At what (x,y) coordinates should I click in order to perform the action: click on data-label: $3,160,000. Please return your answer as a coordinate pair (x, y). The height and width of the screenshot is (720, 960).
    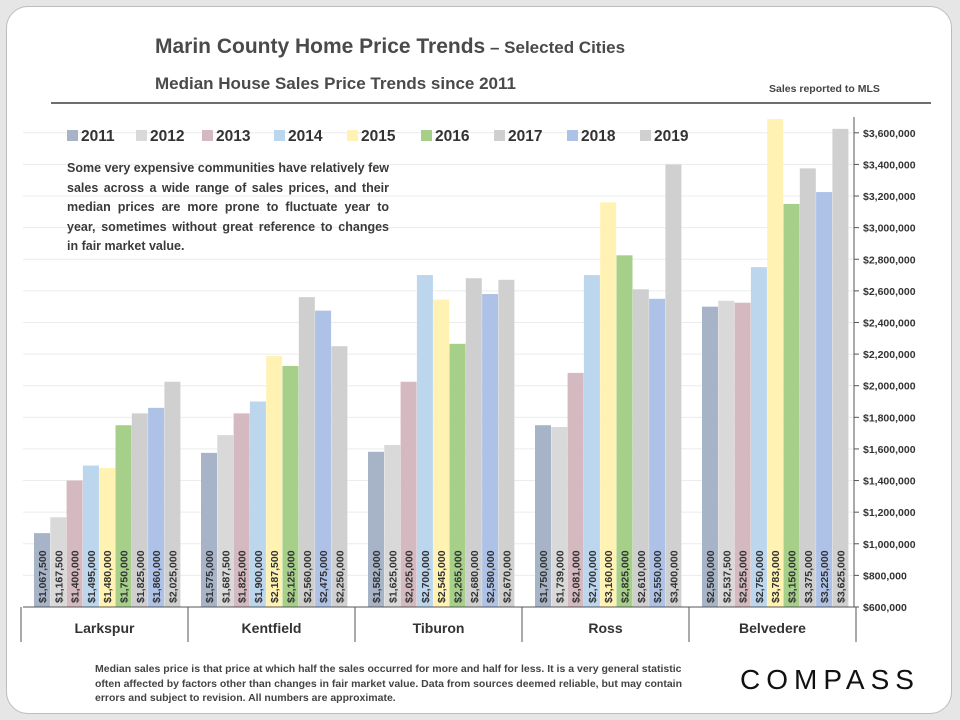
    Looking at the image, I should click on (609, 576).